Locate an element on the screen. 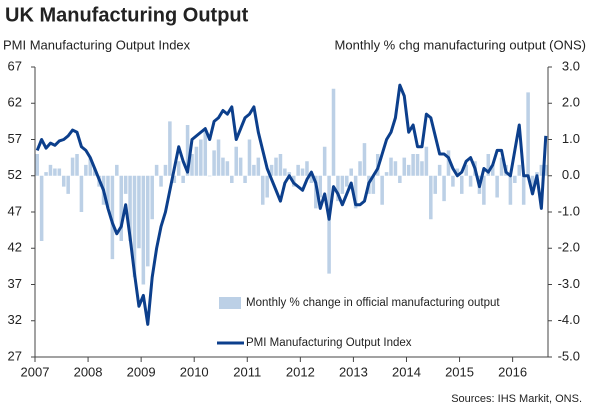  y2-tick-label: 2.0 is located at coordinates (571, 102).